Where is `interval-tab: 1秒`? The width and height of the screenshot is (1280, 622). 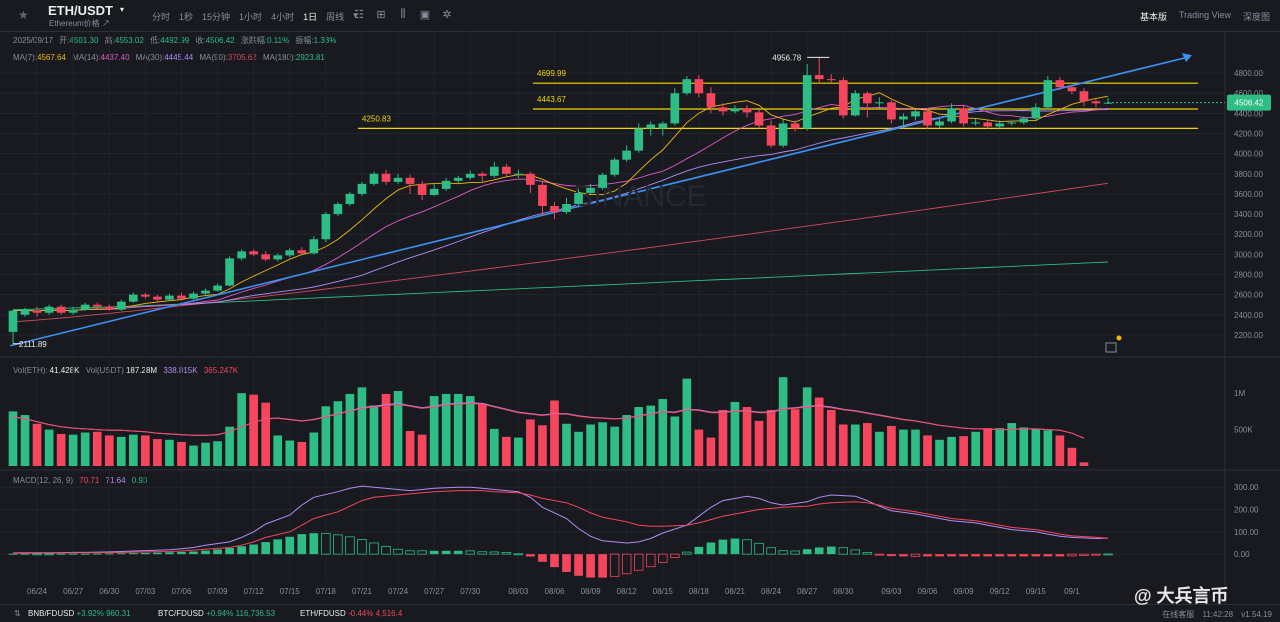
interval-tab: 1秒 is located at coordinates (186, 17).